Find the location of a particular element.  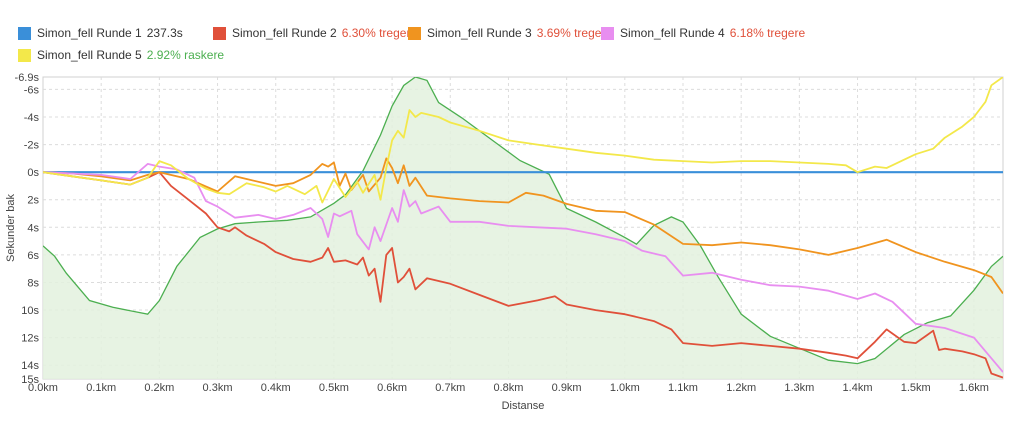

x-tick-label: 0.2km is located at coordinates (159, 388).